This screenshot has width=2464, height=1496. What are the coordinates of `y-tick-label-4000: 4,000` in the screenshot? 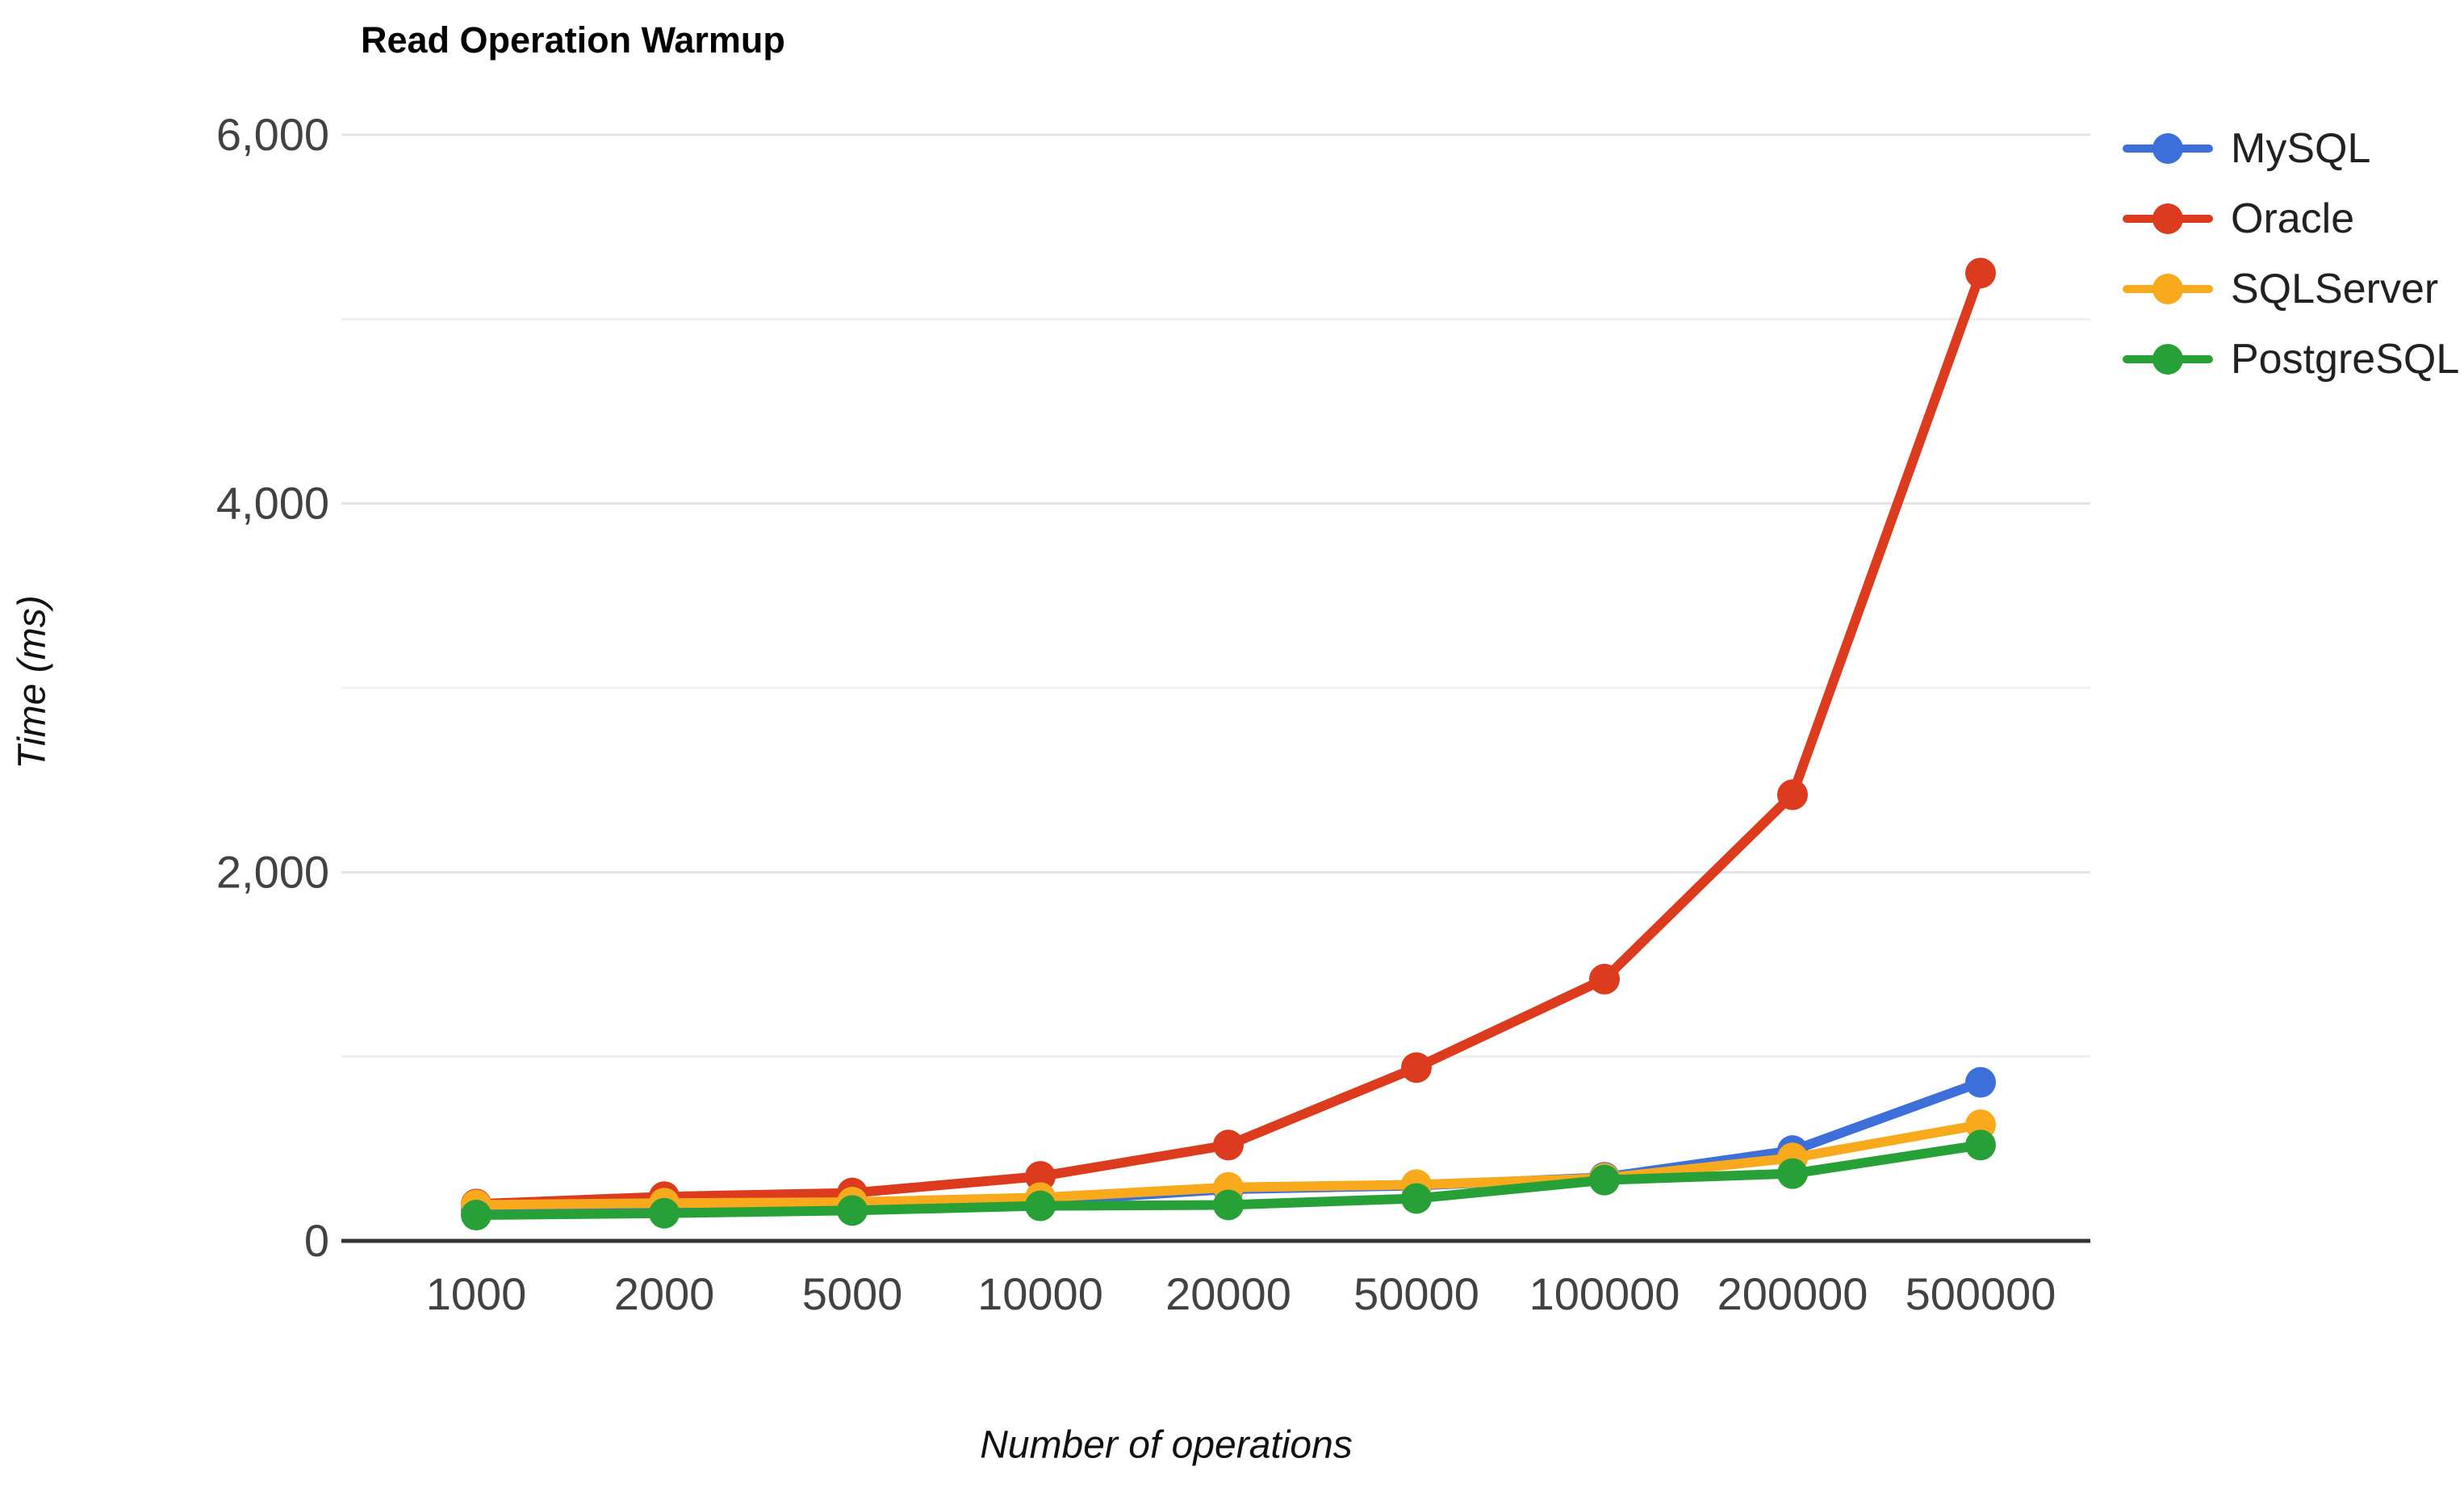 It's located at (272, 503).